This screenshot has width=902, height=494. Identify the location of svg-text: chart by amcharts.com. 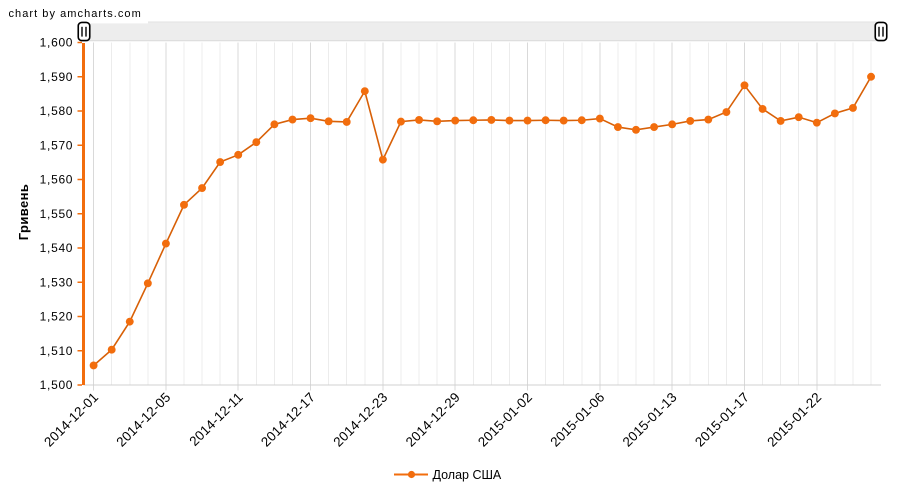
(75, 14).